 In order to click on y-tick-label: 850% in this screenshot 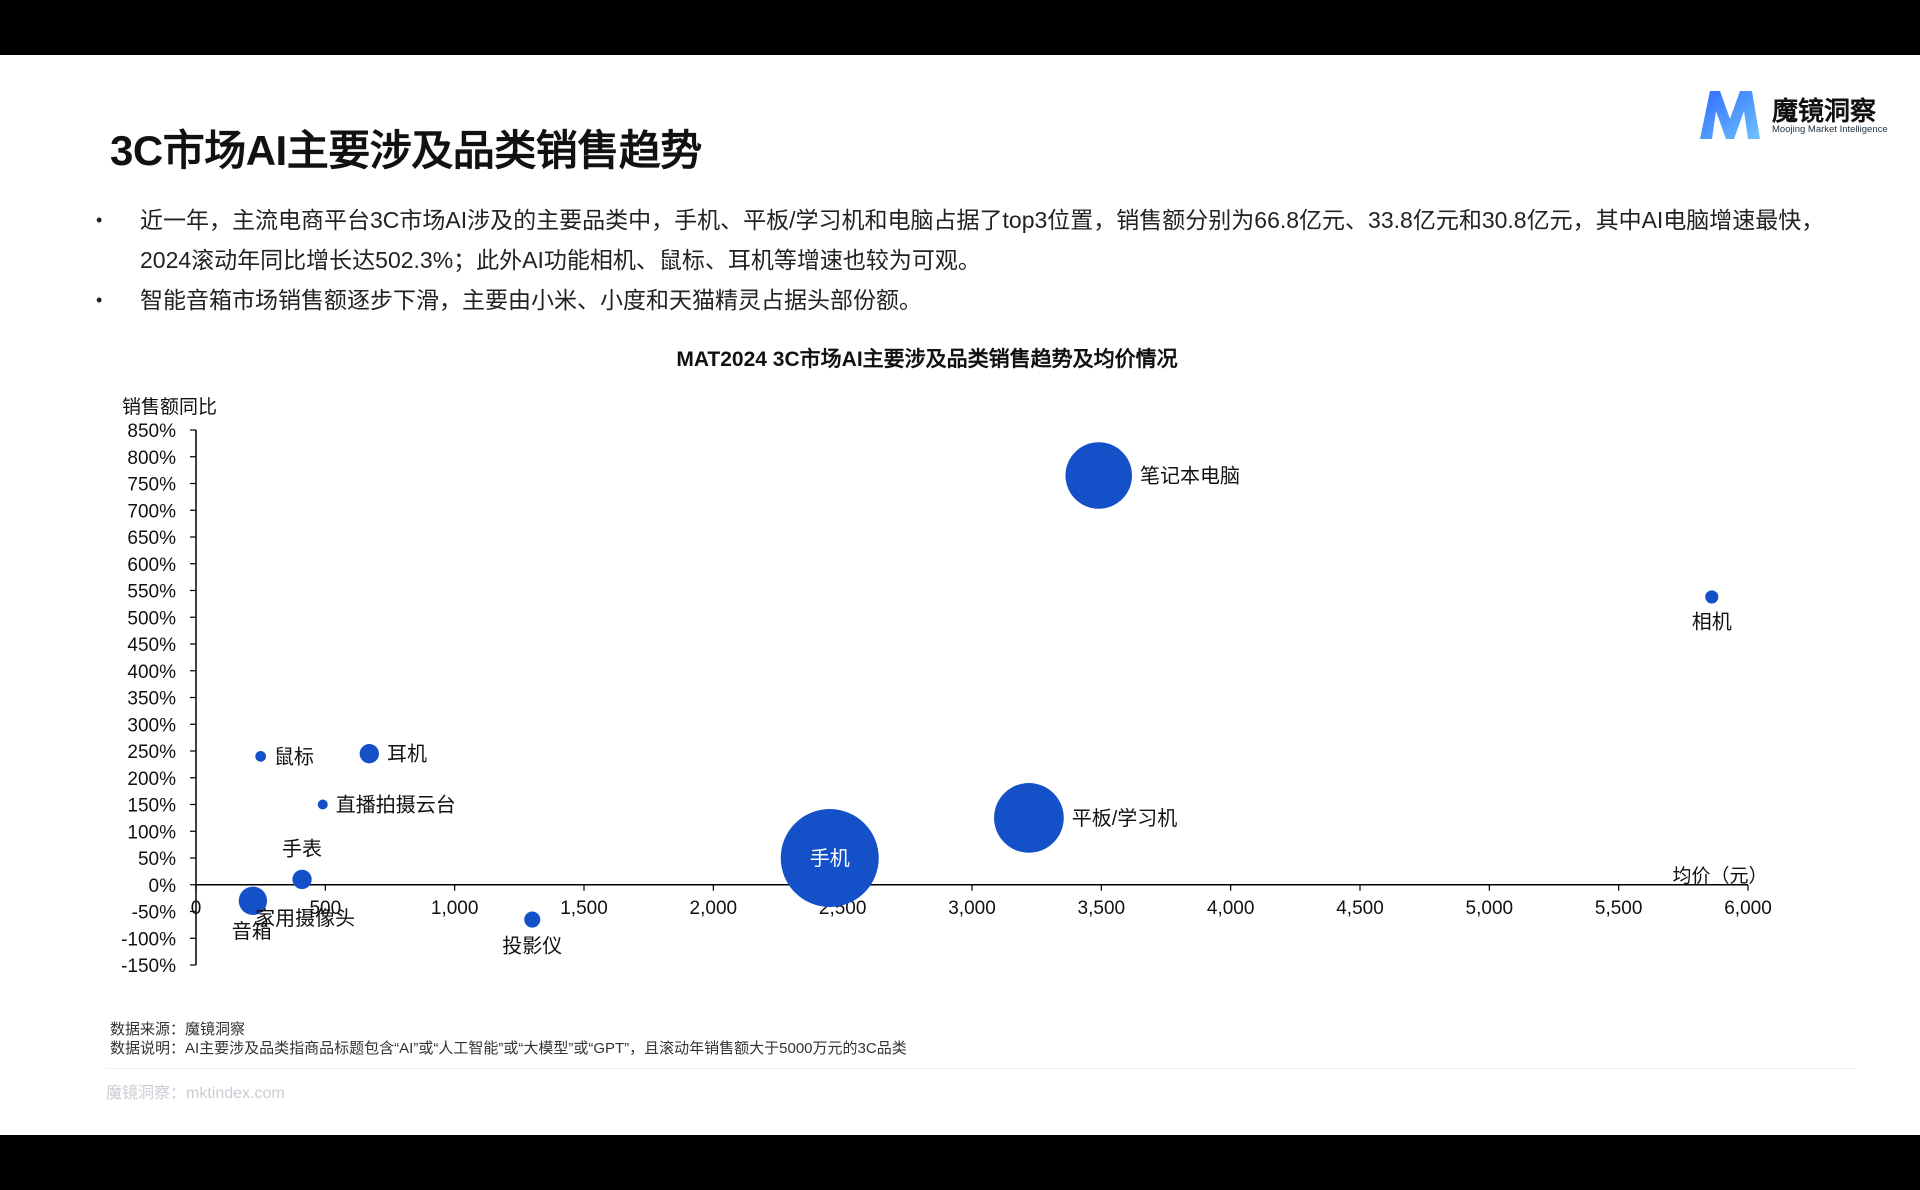, I will do `click(151, 431)`.